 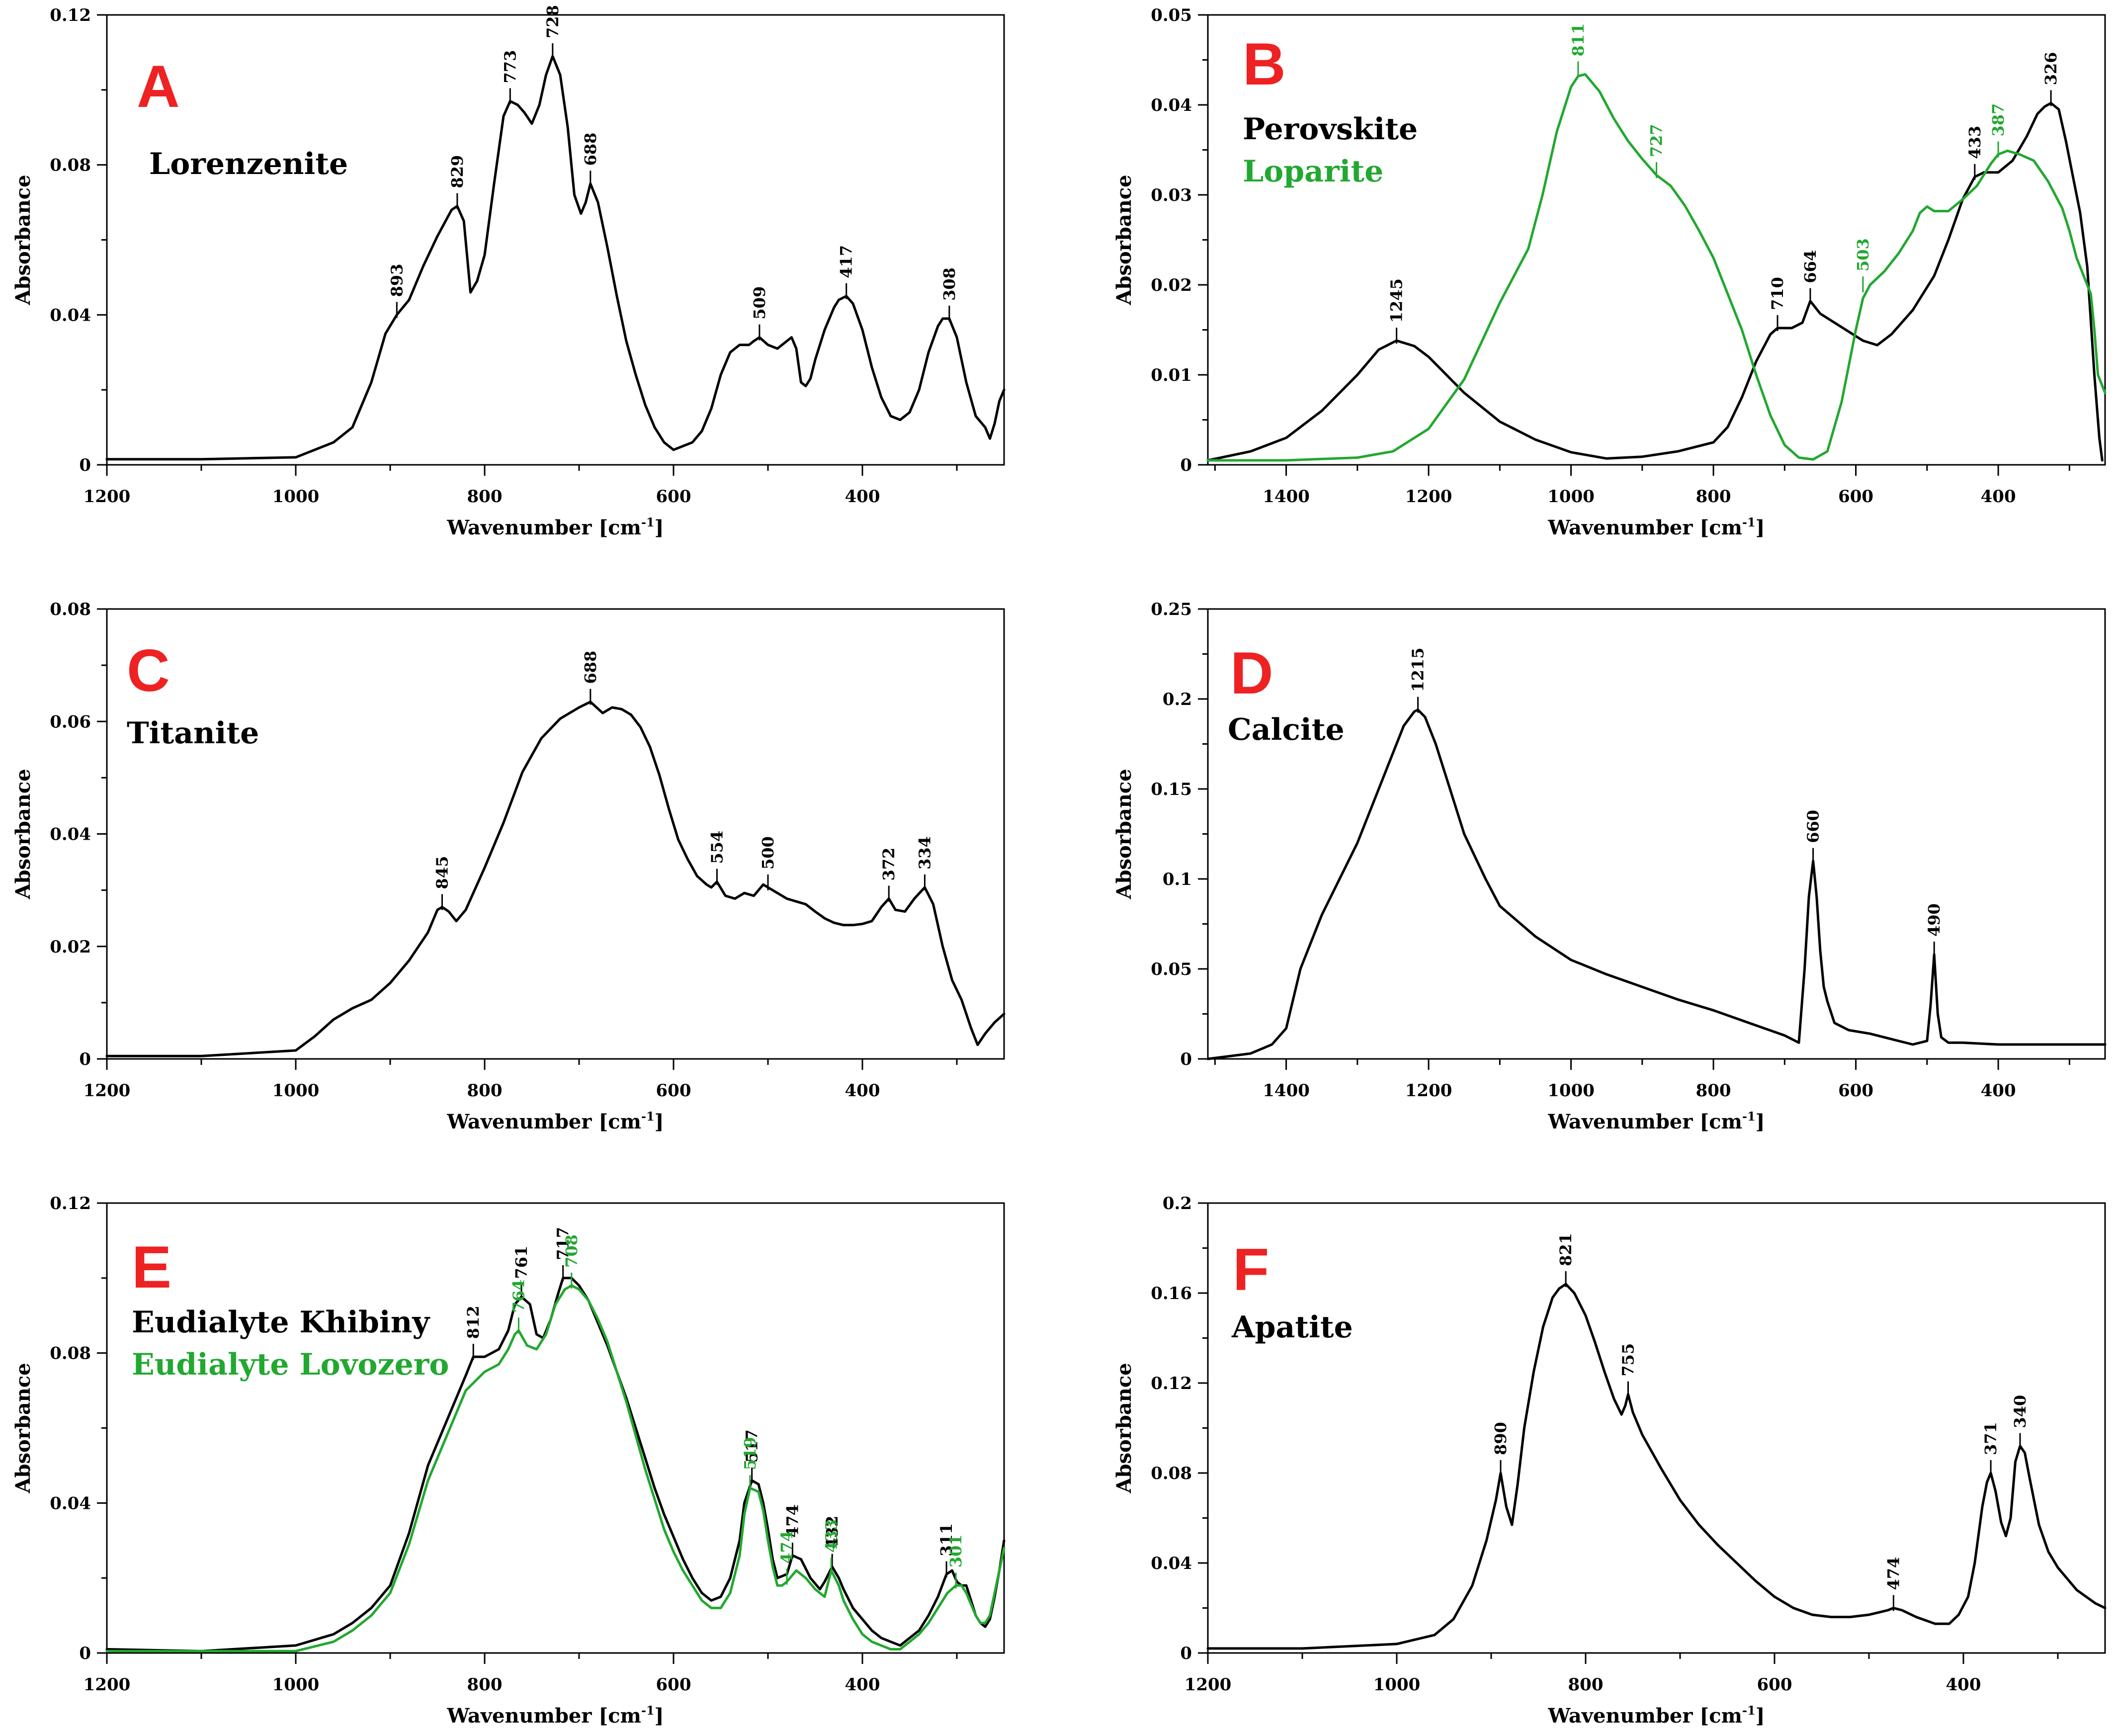 What do you see at coordinates (1172, 1474) in the screenshot?
I see `panel-f-y-tick-label: 0.08` at bounding box center [1172, 1474].